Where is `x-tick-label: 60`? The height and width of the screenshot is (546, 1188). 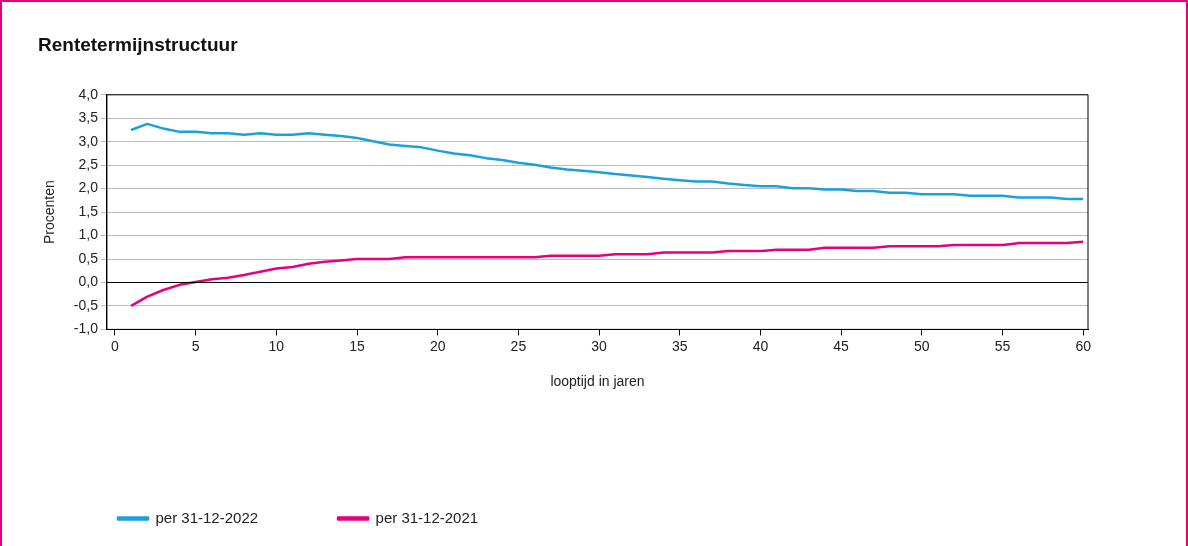 x-tick-label: 60 is located at coordinates (1083, 345).